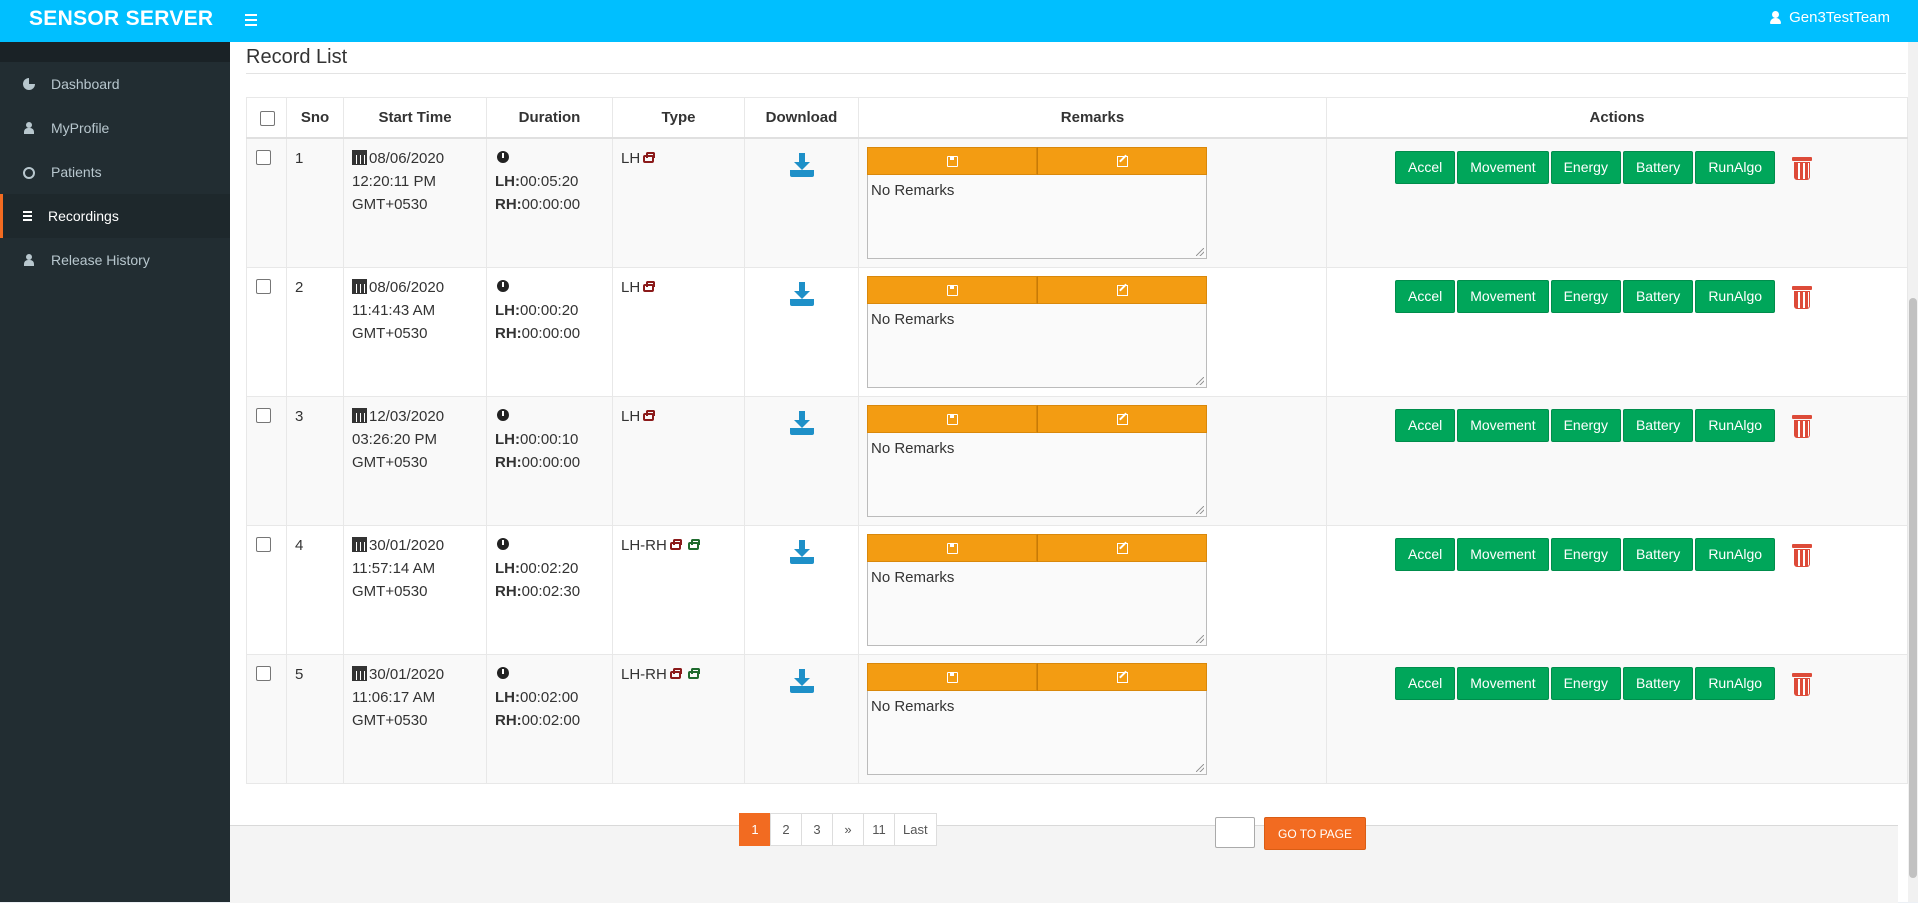 The height and width of the screenshot is (903, 1918). Describe the element at coordinates (1076, 73) in the screenshot. I see `title-divider` at that location.